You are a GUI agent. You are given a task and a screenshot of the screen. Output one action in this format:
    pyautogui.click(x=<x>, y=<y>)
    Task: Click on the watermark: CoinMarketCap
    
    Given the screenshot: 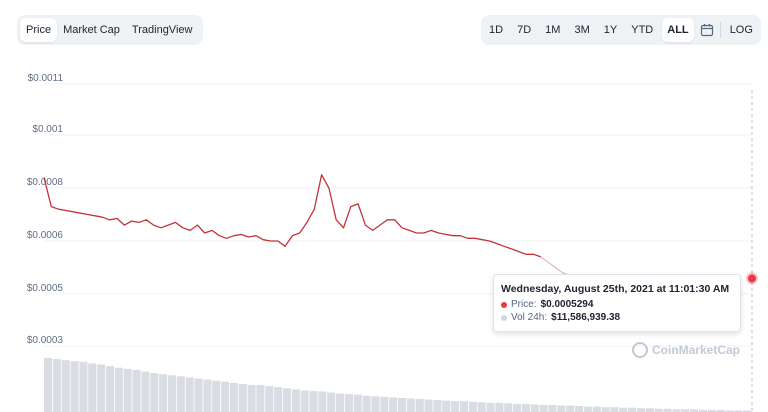 What is the action you would take?
    pyautogui.click(x=686, y=350)
    